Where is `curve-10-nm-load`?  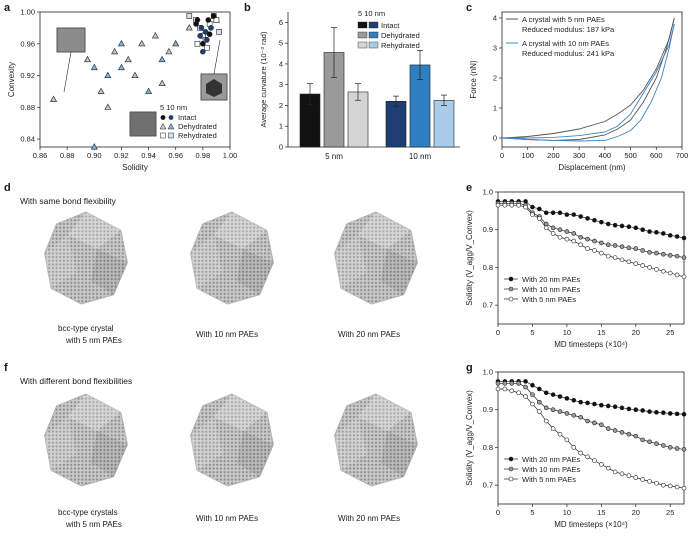
curve-10-nm-load is located at coordinates (588, 81).